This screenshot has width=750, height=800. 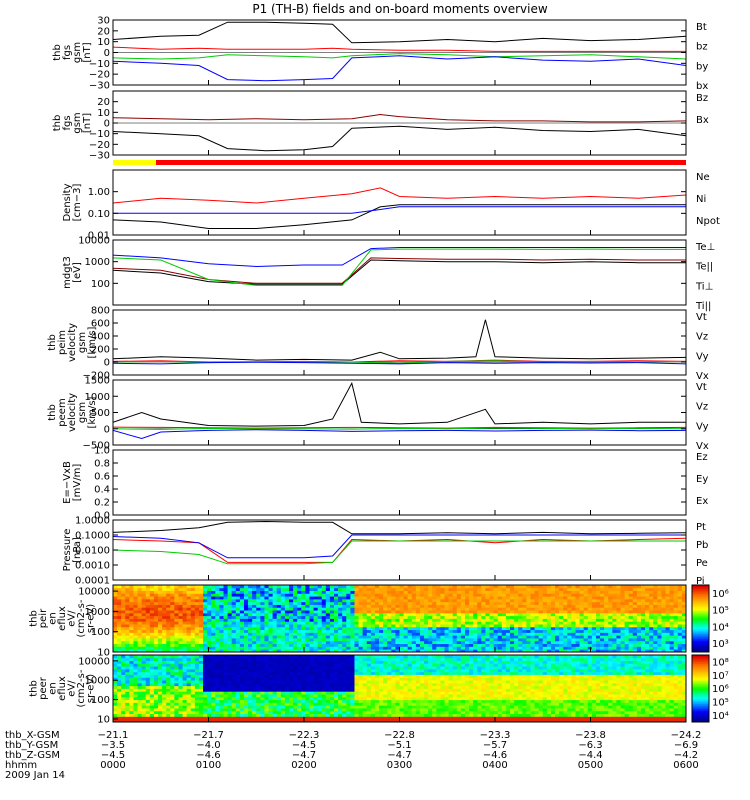 I want to click on y-tick-label: 0.0010, so click(x=92, y=566).